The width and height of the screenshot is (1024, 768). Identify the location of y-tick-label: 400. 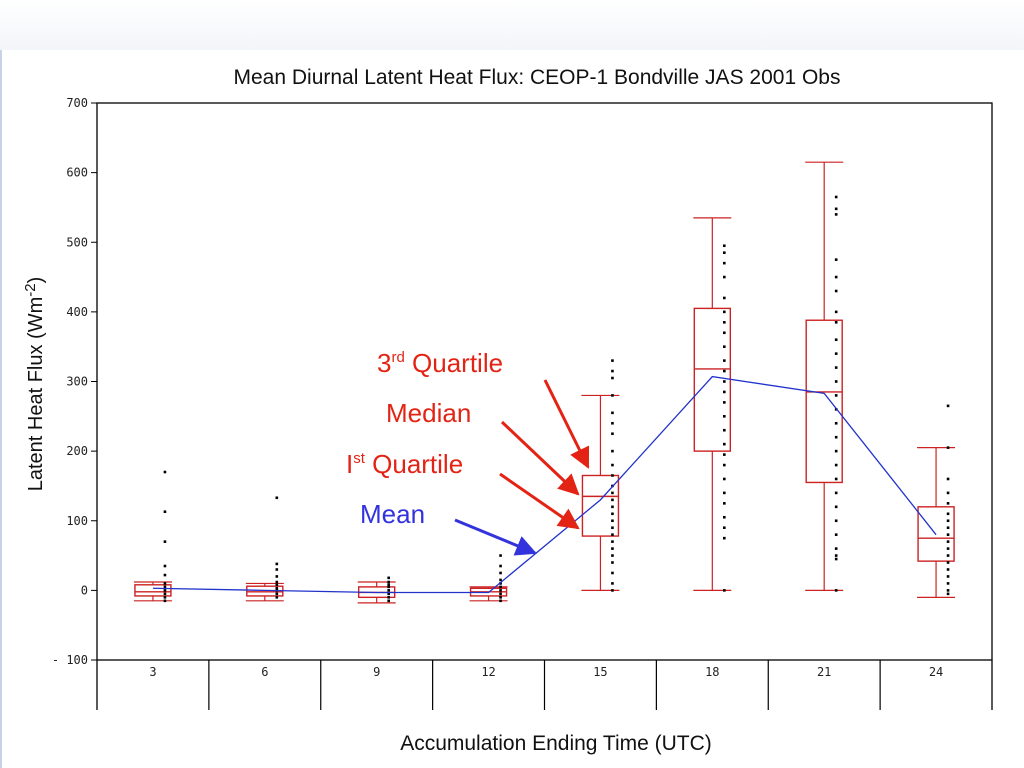
(77, 312).